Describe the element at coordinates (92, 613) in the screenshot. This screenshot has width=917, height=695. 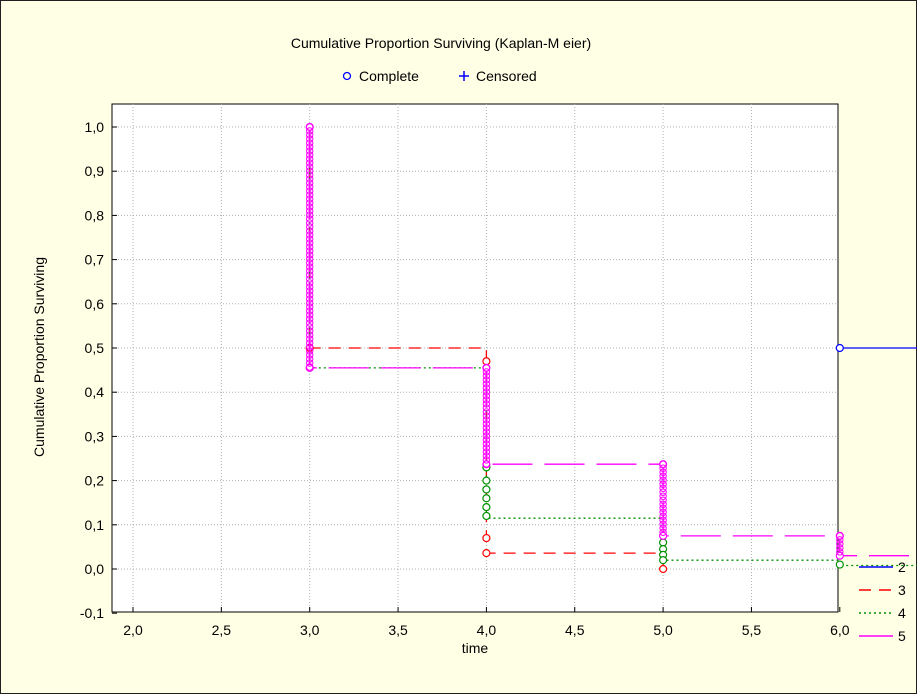
I see `y-tick-label: -0,1` at that location.